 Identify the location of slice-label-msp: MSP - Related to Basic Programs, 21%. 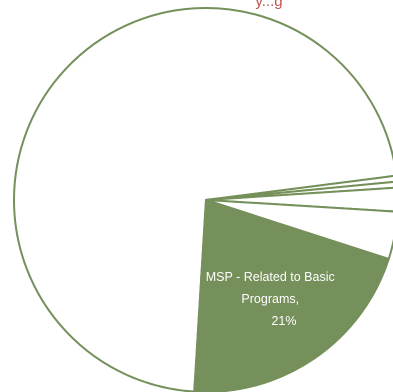
(272, 299).